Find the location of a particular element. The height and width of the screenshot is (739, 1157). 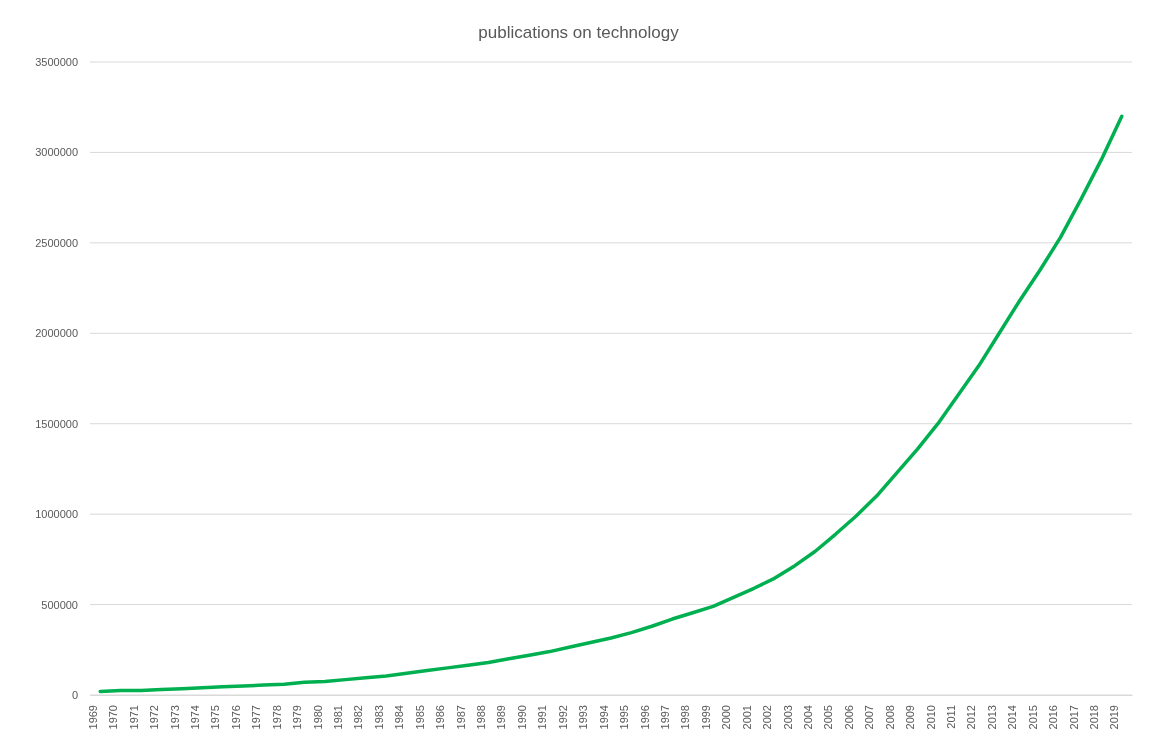

y-tick-label: 1000000 is located at coordinates (56, 514).